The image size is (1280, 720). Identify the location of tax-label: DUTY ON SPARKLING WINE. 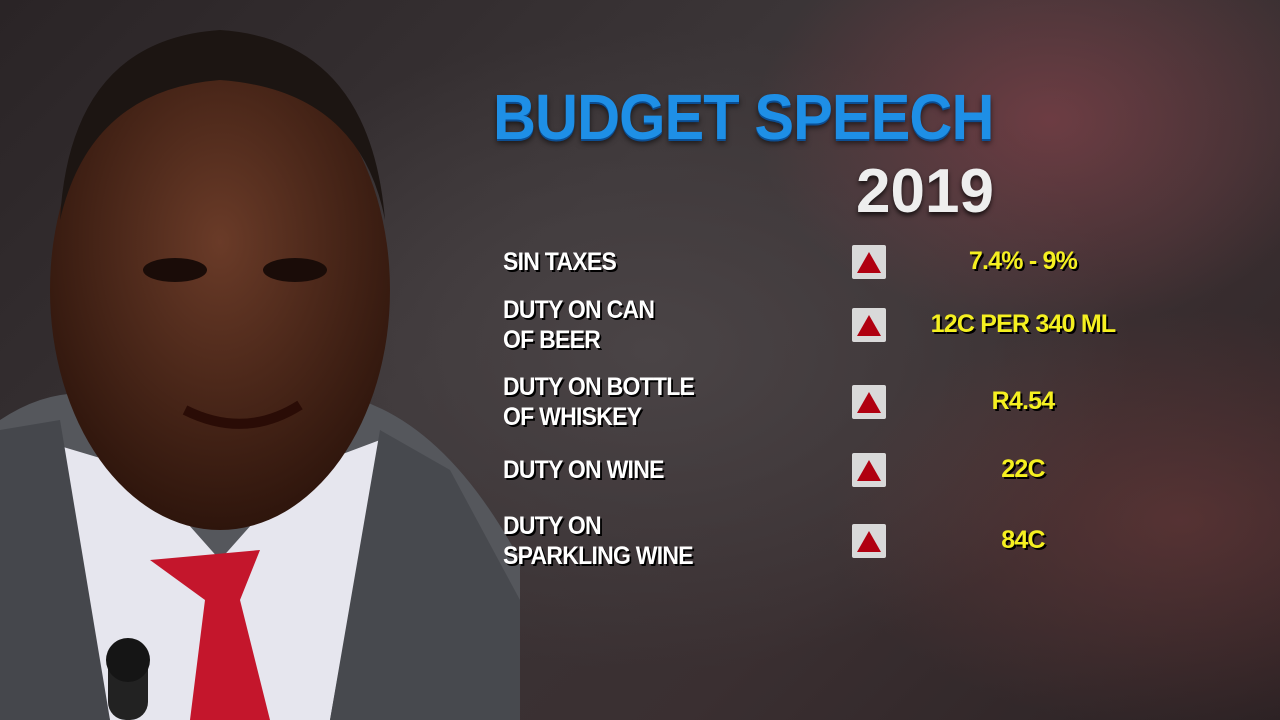
(598, 541).